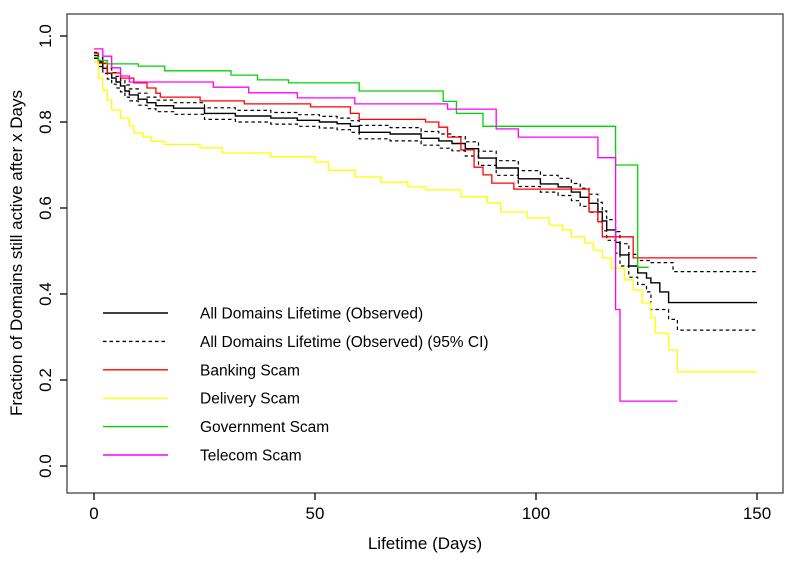 Image resolution: width=797 pixels, height=564 pixels. I want to click on x-tick-label: 0, so click(93, 513).